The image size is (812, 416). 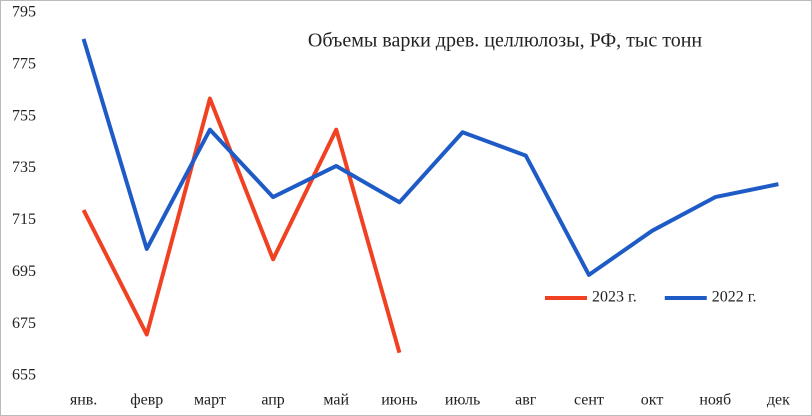 I want to click on x-tick-label: нояб, so click(x=715, y=400).